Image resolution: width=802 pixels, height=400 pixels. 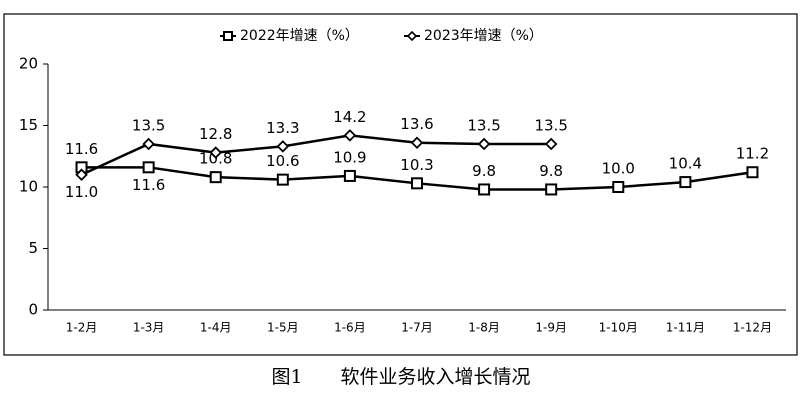 I want to click on x-tick-label: 1-10月, so click(x=618, y=328).